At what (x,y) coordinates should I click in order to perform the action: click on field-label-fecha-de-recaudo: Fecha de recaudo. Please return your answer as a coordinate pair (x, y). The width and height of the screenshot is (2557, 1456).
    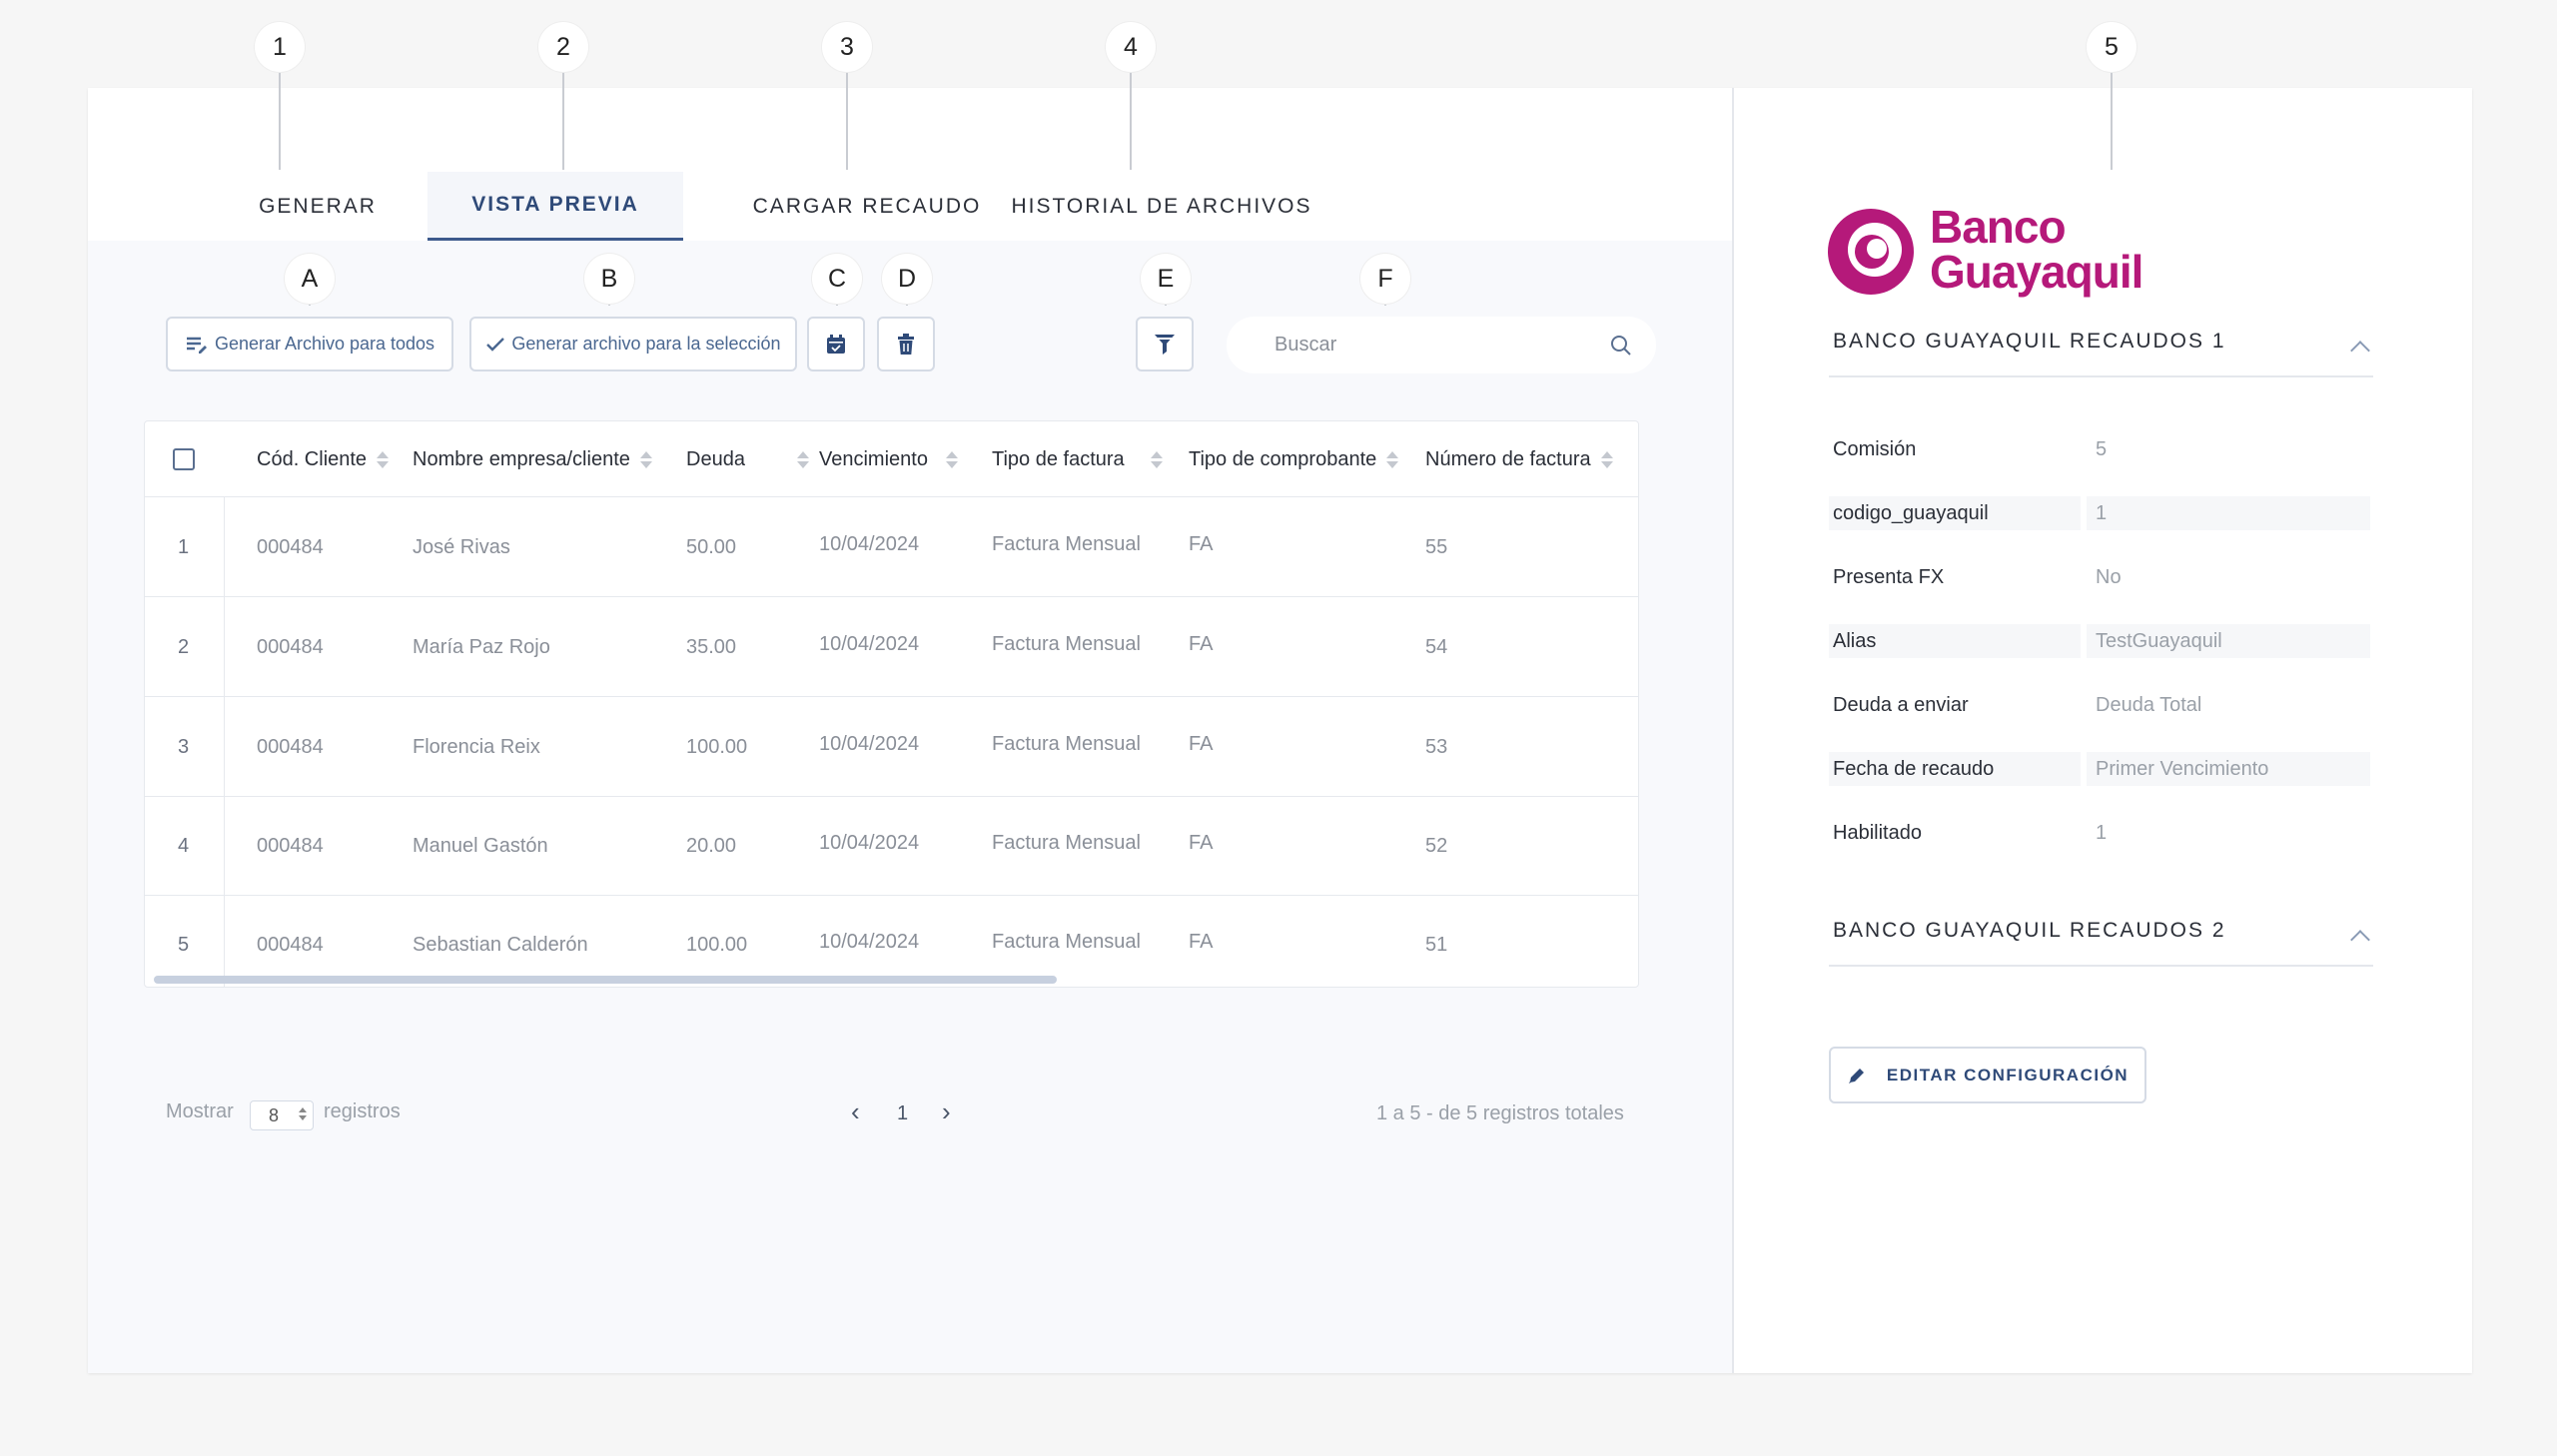
    Looking at the image, I should click on (1955, 769).